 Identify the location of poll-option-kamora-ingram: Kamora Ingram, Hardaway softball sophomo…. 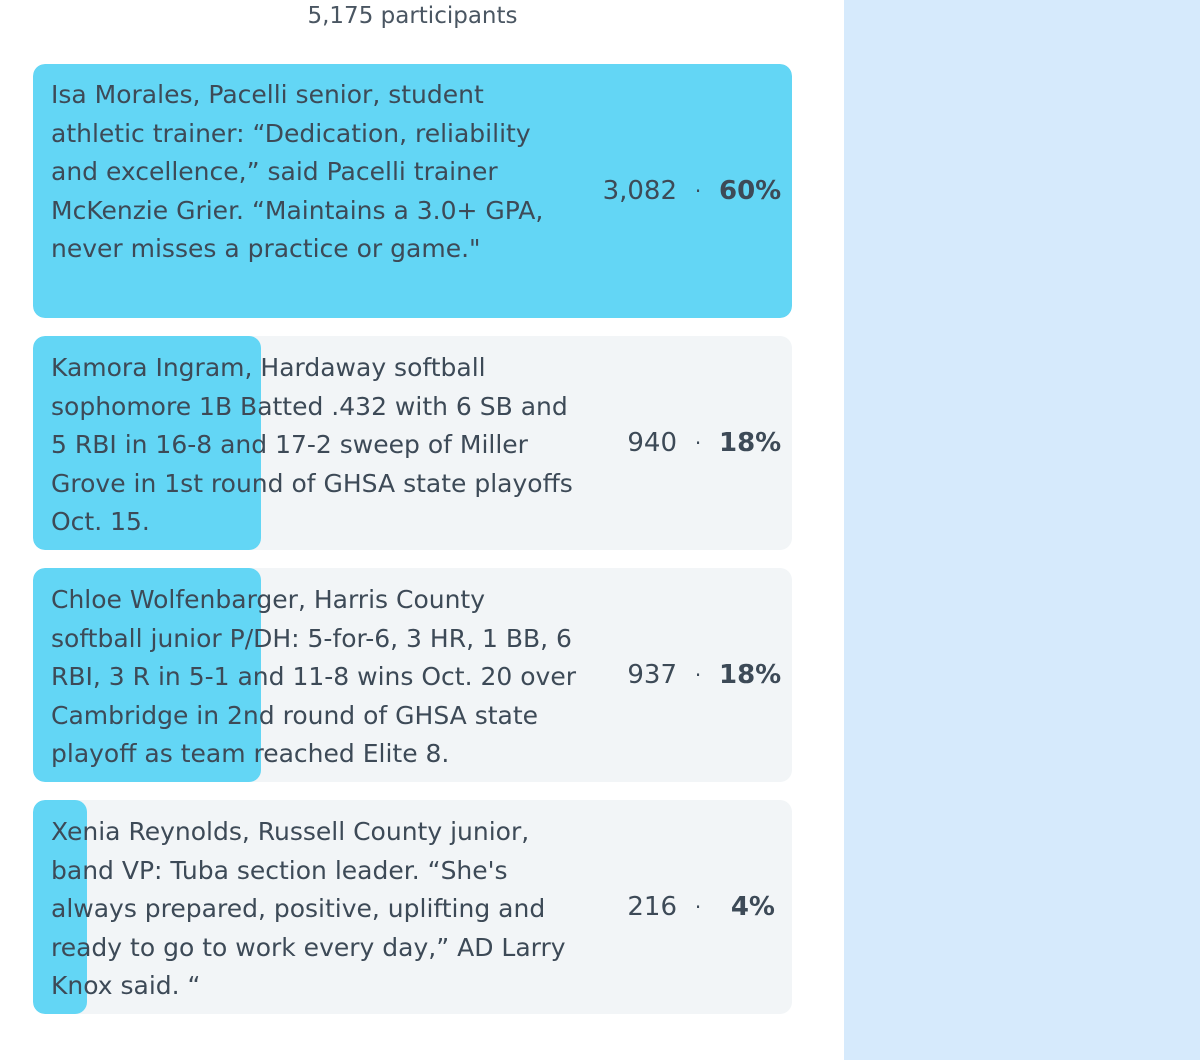
(412, 443).